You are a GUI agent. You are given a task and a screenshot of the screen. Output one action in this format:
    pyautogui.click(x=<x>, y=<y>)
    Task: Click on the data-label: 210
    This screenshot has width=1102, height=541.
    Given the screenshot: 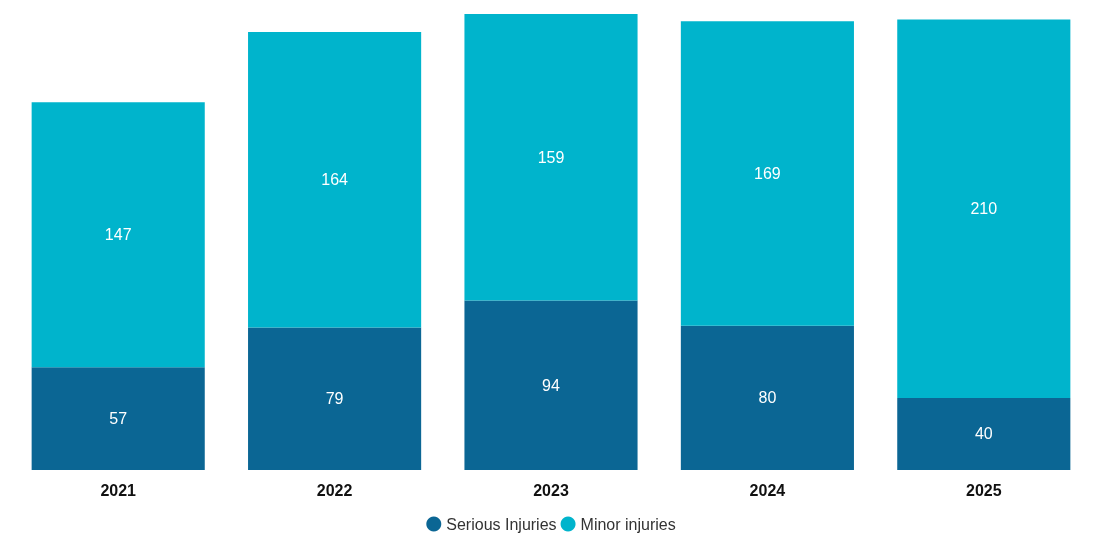 What is the action you would take?
    pyautogui.click(x=984, y=209)
    